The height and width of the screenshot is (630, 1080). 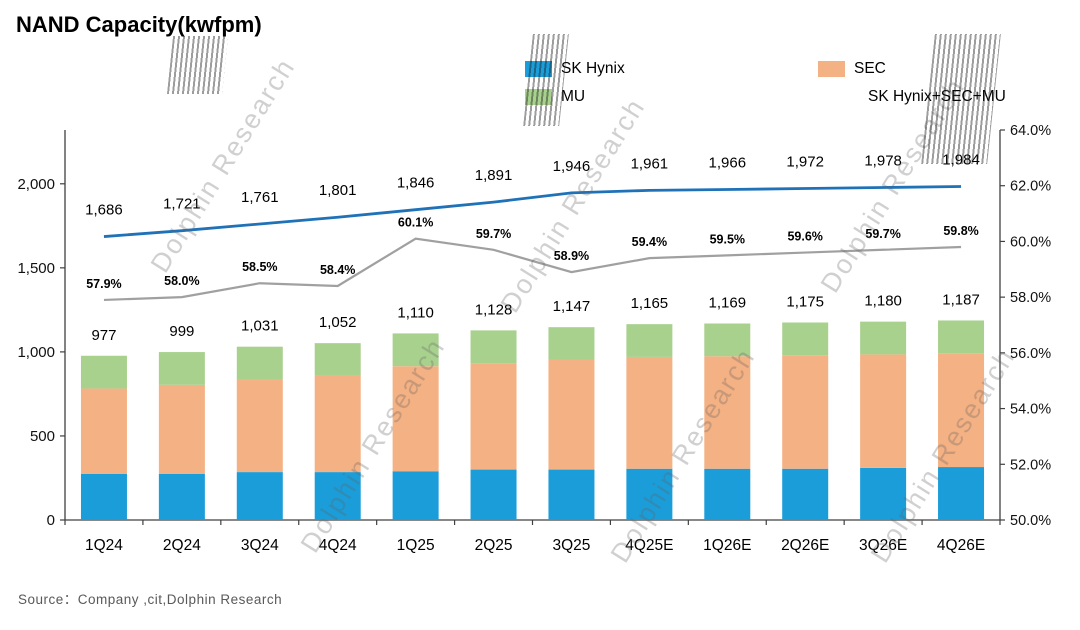 What do you see at coordinates (883, 160) in the screenshot?
I see `total-capacity-label: 1,978` at bounding box center [883, 160].